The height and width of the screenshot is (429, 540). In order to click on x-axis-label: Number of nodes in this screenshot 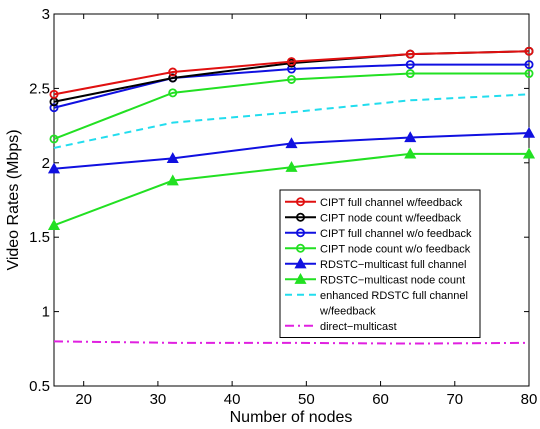, I will do `click(291, 417)`.